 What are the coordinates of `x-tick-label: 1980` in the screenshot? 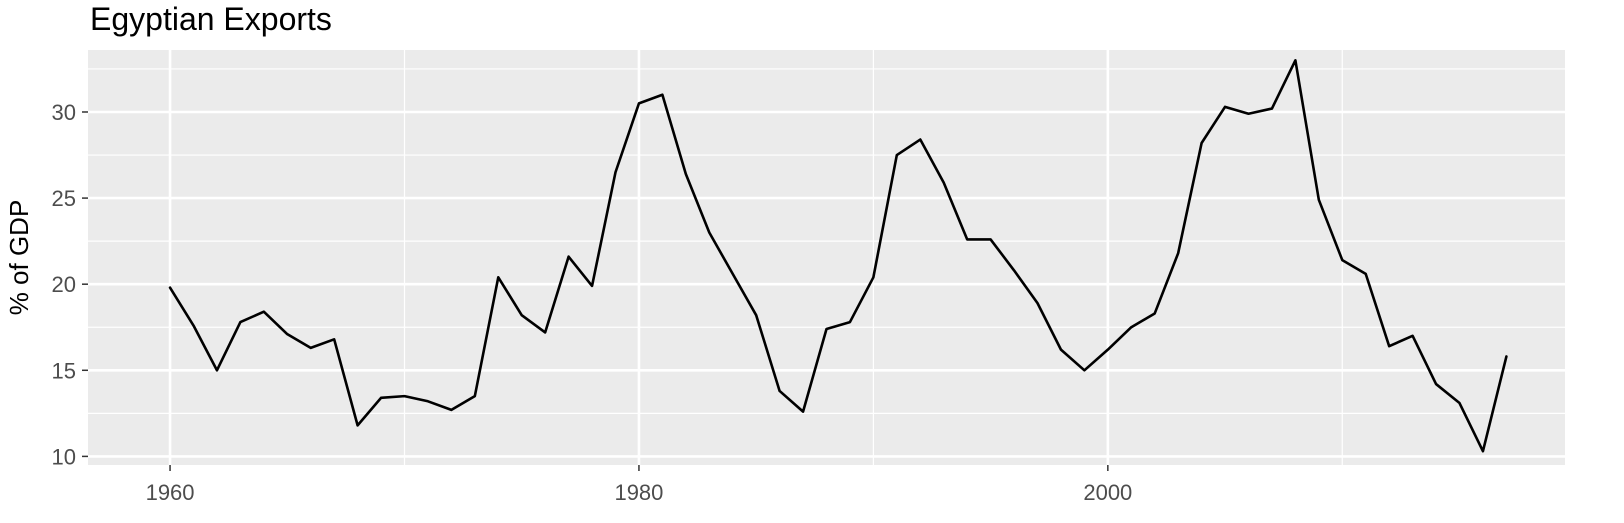 It's located at (638, 492).